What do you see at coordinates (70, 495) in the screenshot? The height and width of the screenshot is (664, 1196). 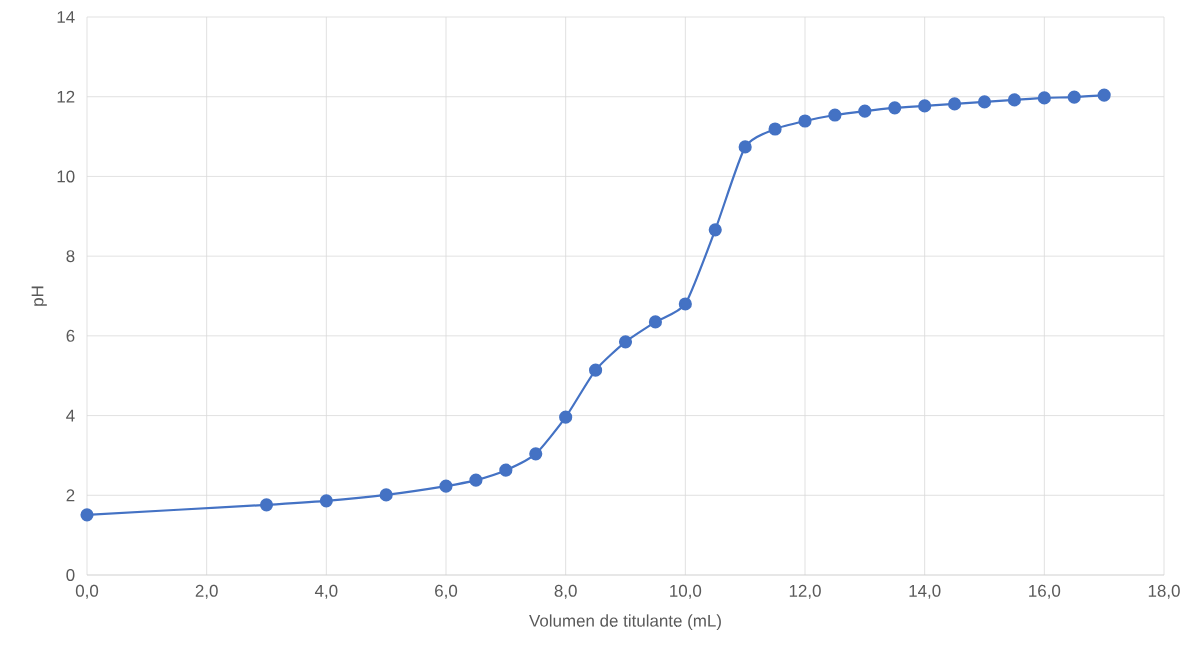 I see `y-tick-label: 2` at bounding box center [70, 495].